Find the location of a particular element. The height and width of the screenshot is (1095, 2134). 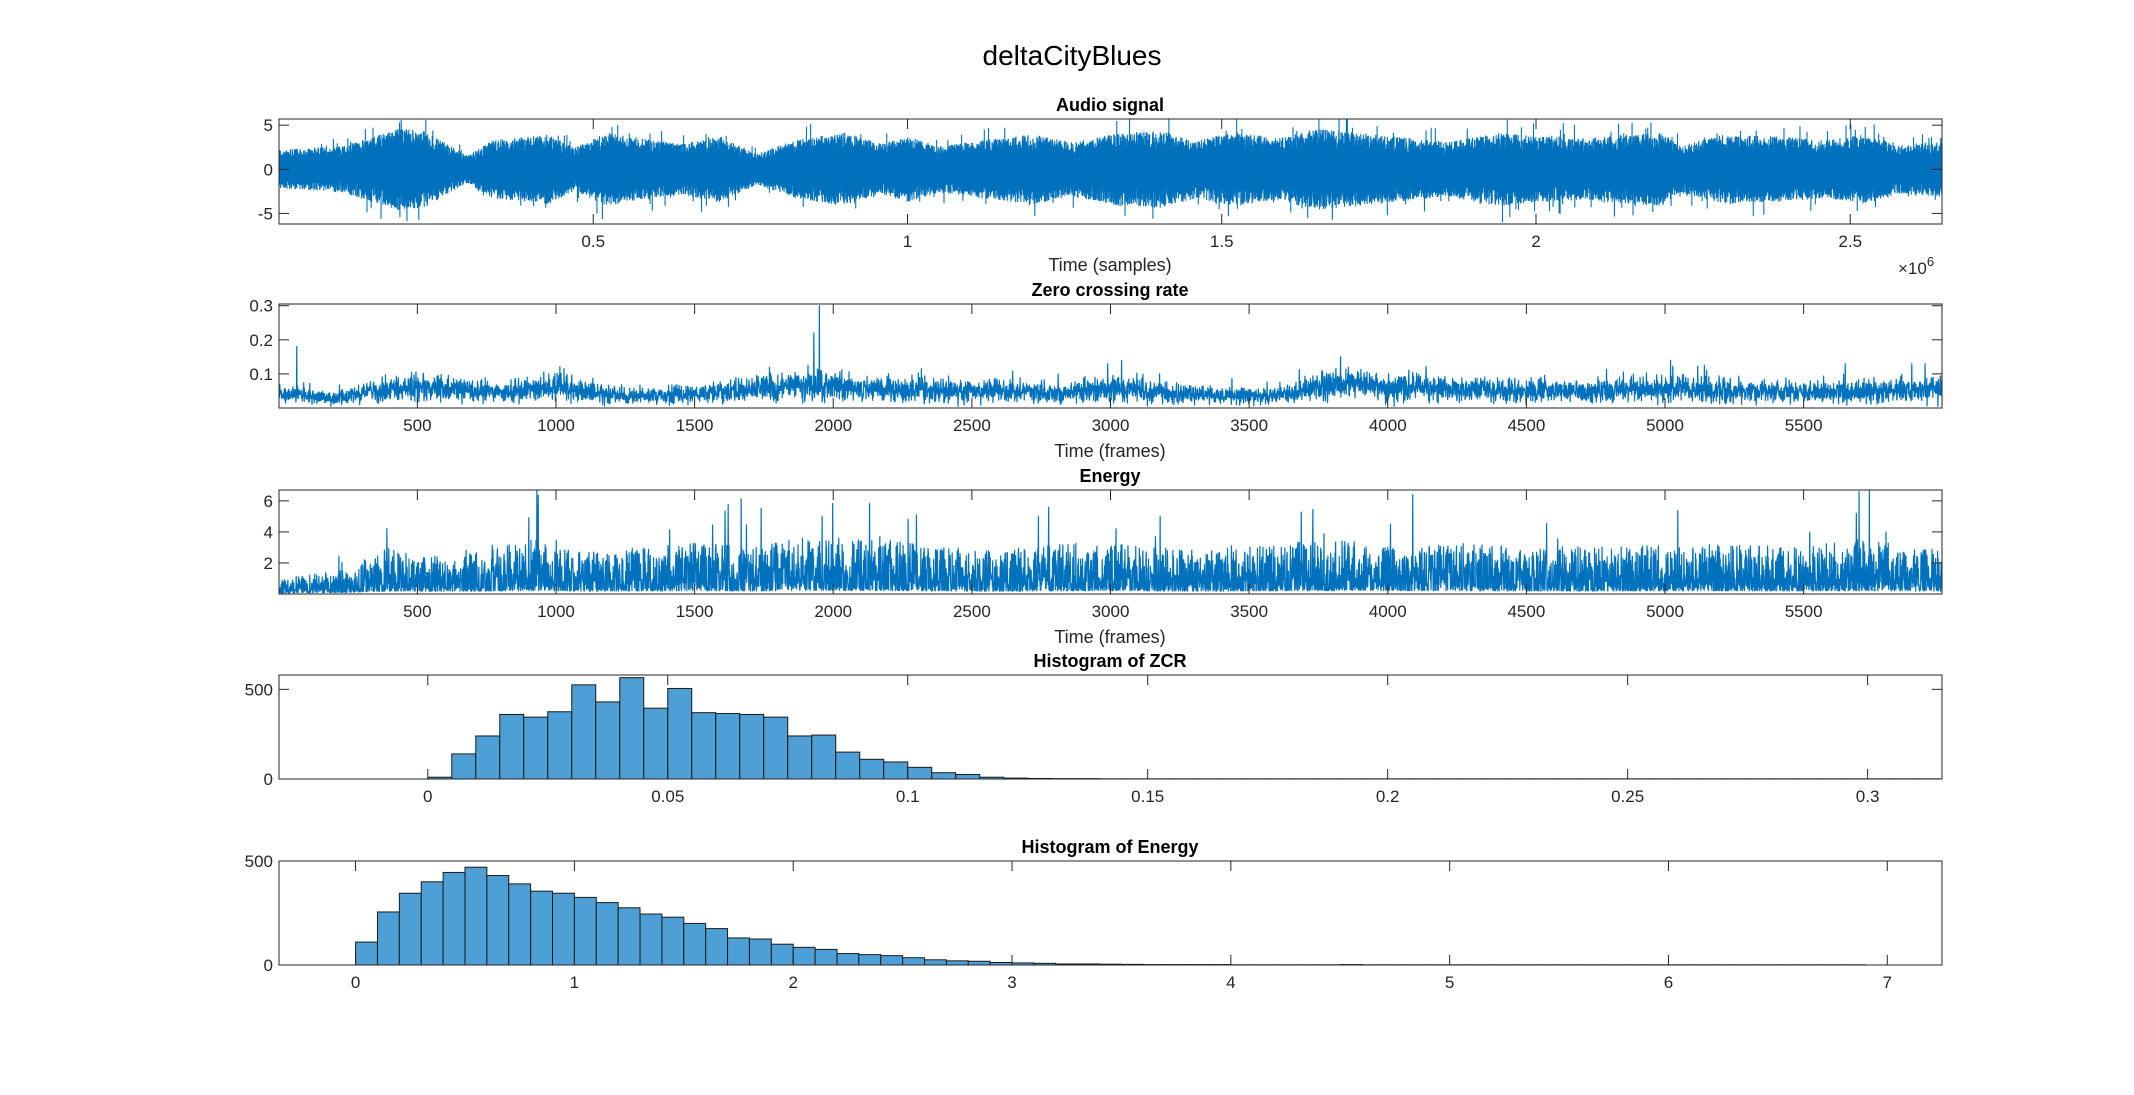

x-exponent-power: 6 is located at coordinates (1930, 261).